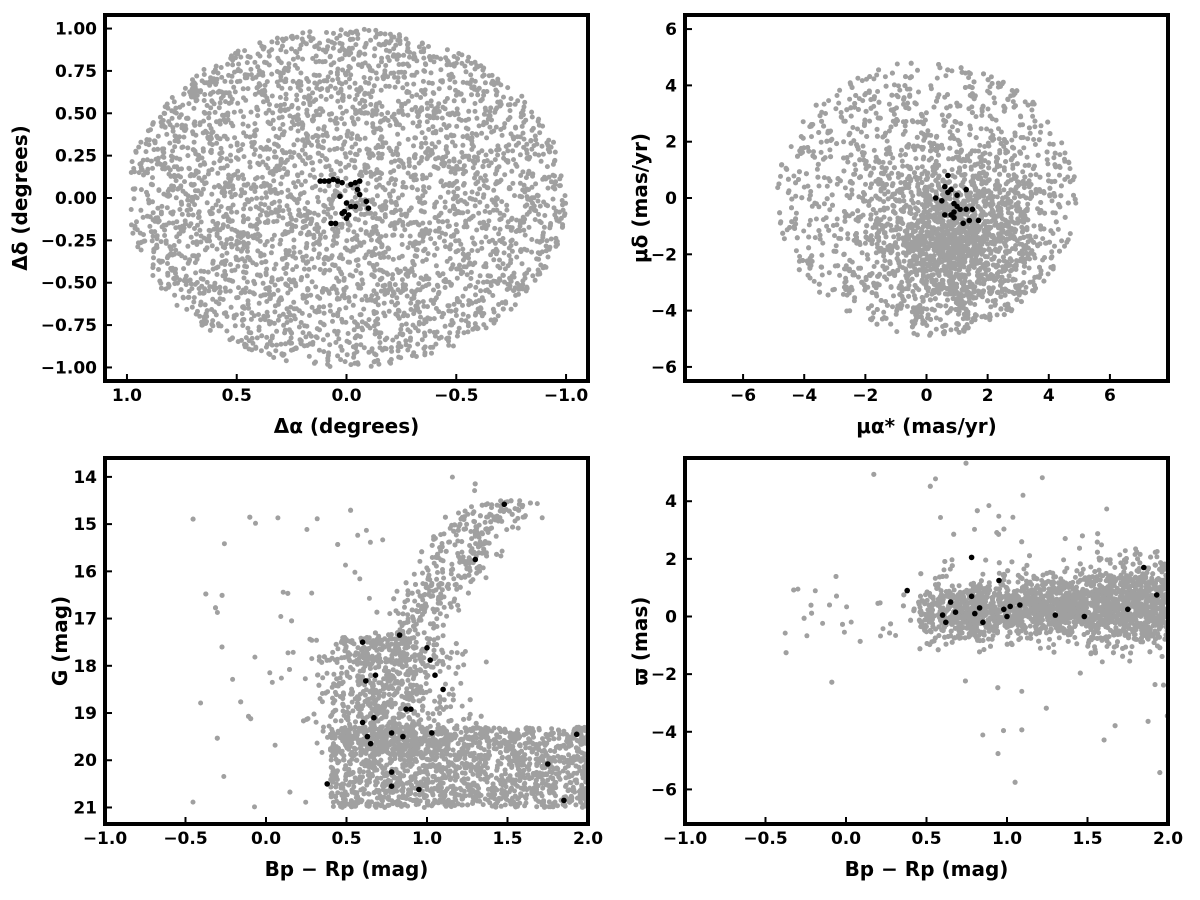  Describe the element at coordinates (76, 199) in the screenshot. I see `y-tick-label: 0.00` at that location.